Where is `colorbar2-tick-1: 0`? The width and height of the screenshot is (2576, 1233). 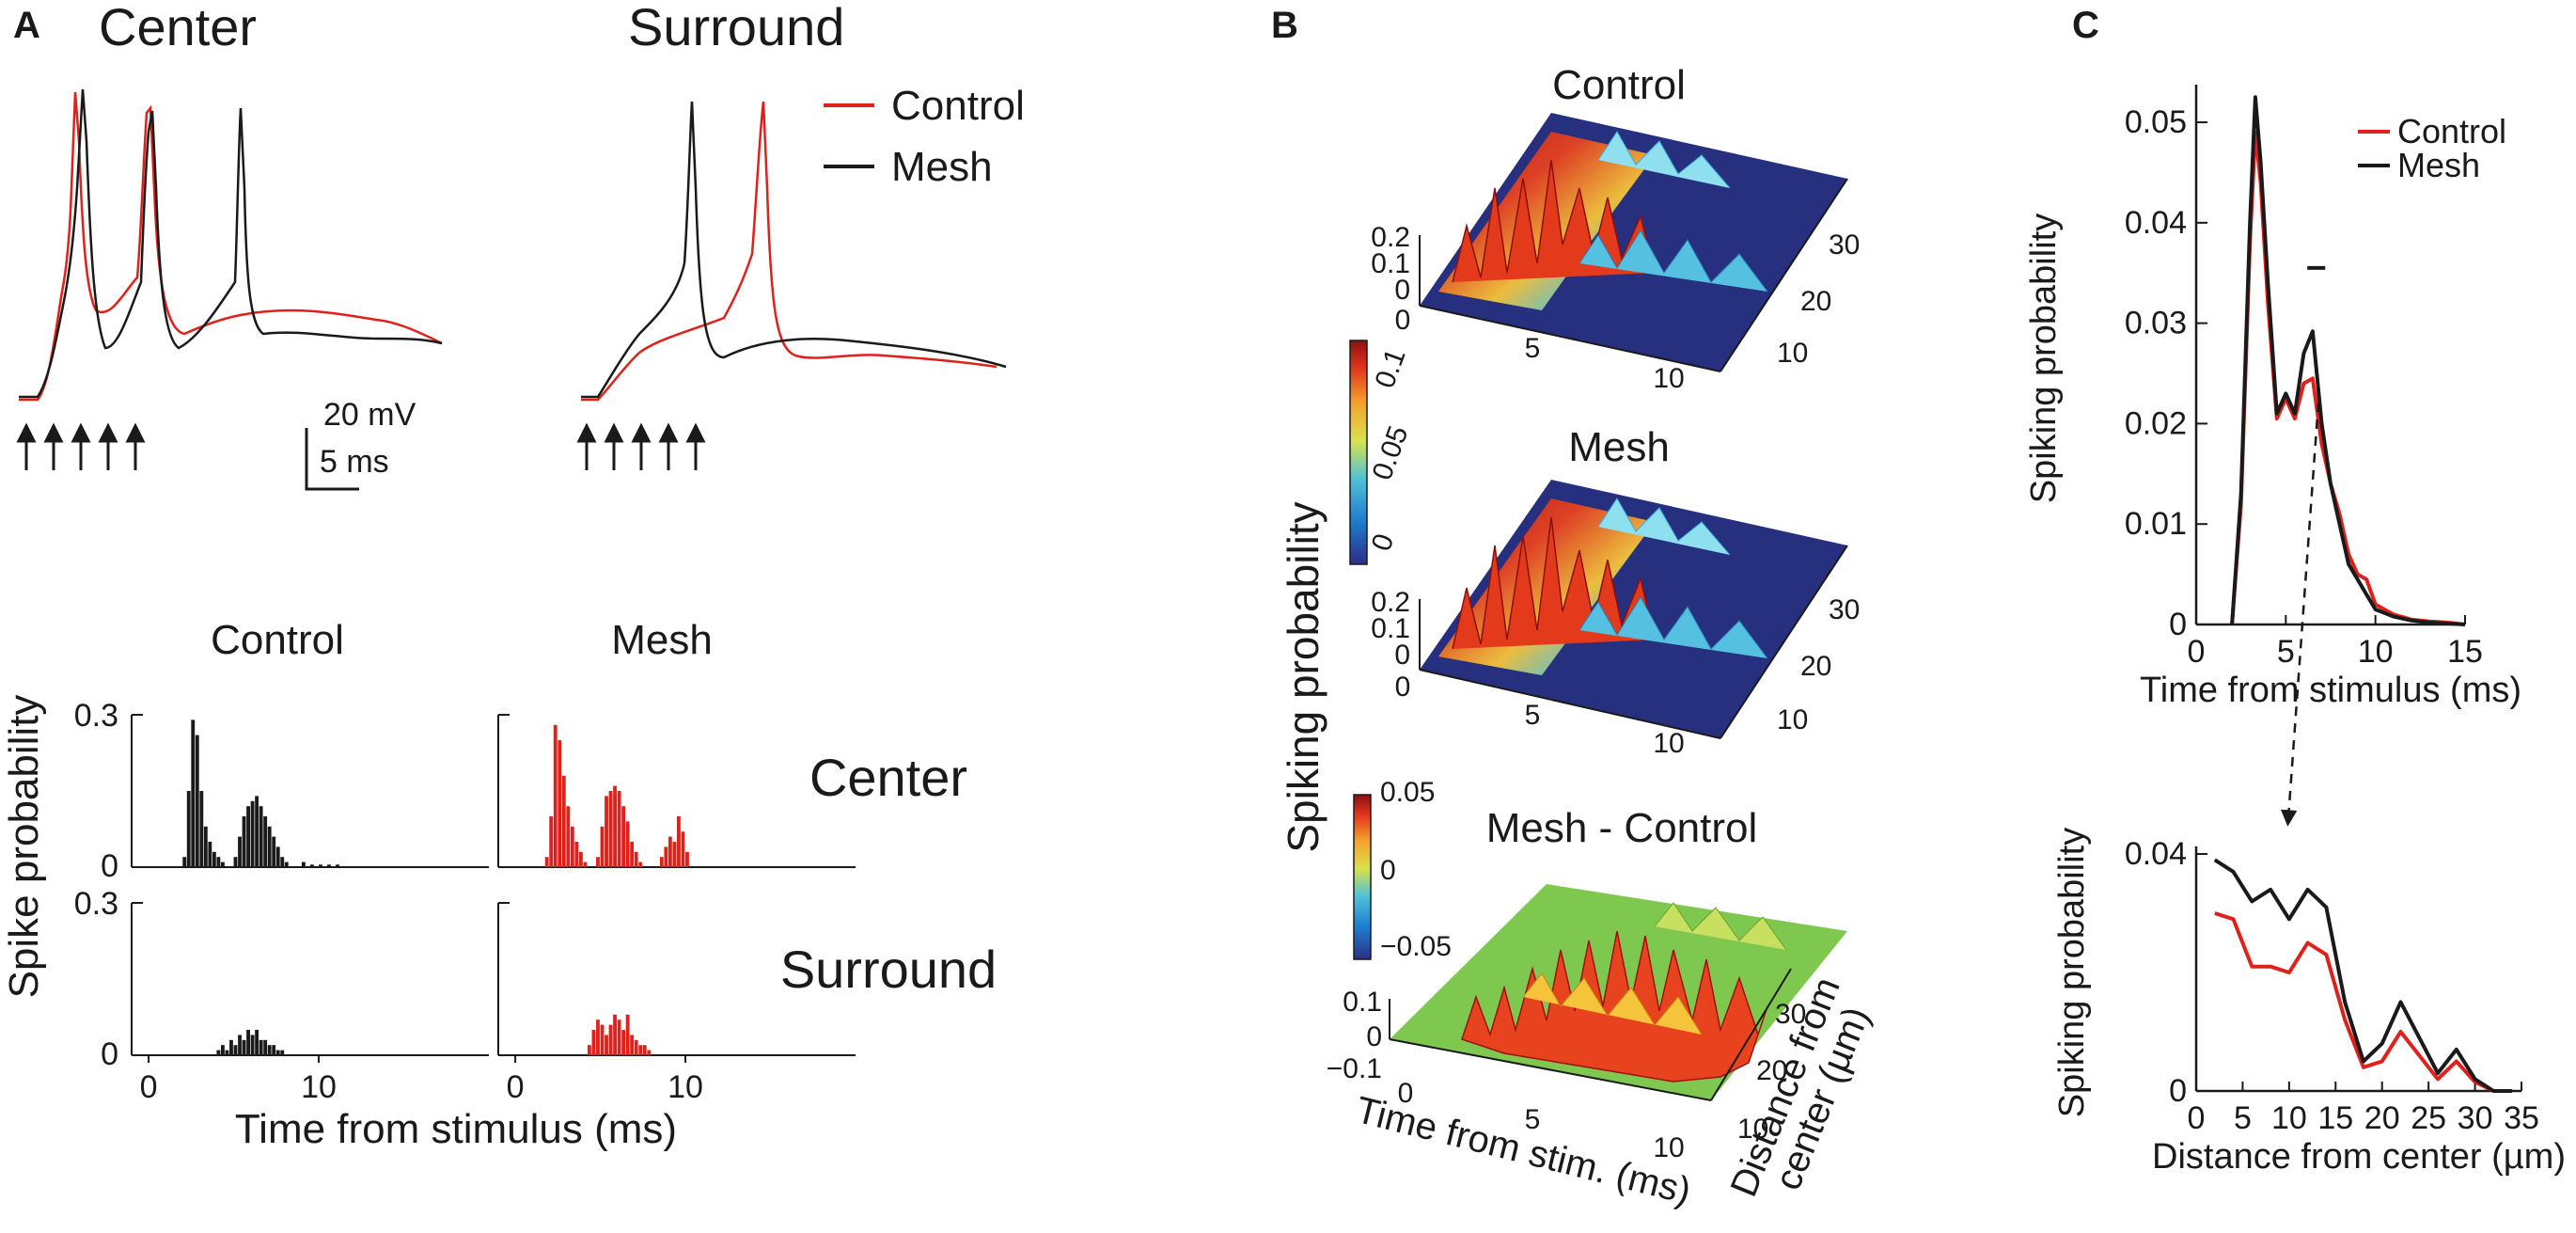
colorbar2-tick-1: 0 is located at coordinates (1388, 870).